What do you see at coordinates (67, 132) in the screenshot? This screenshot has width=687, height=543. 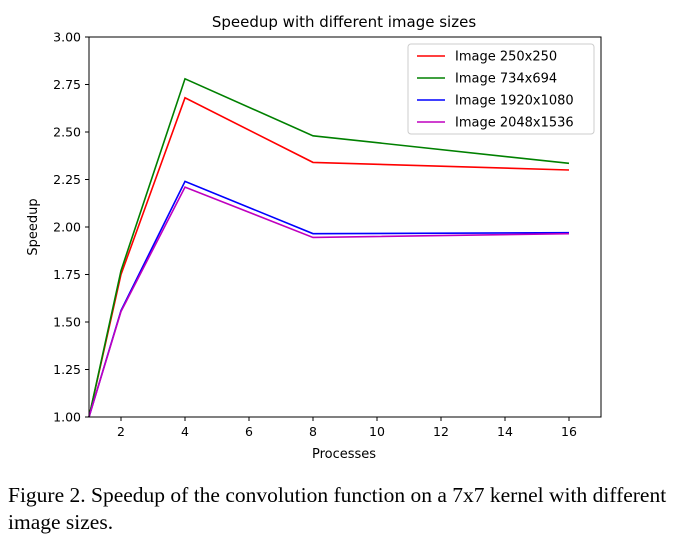 I see `y-tick-label: 2.50` at bounding box center [67, 132].